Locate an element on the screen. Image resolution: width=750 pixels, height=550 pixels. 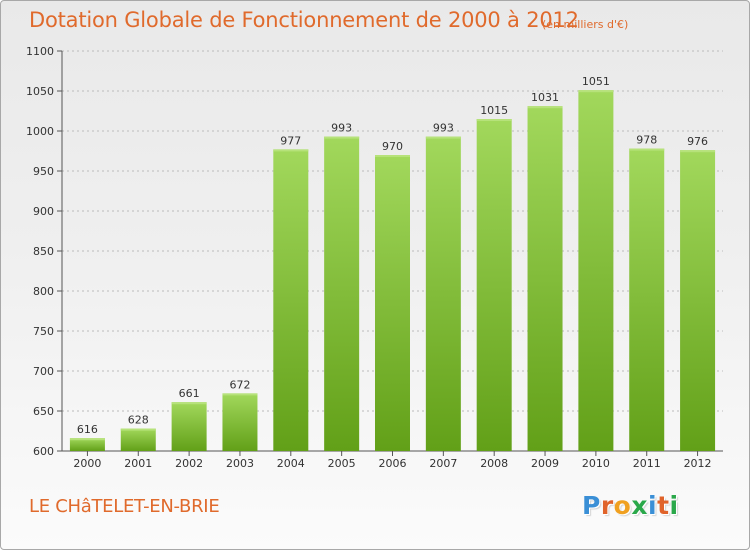
proxiti-logo: Proxiti is located at coordinates (630, 505).